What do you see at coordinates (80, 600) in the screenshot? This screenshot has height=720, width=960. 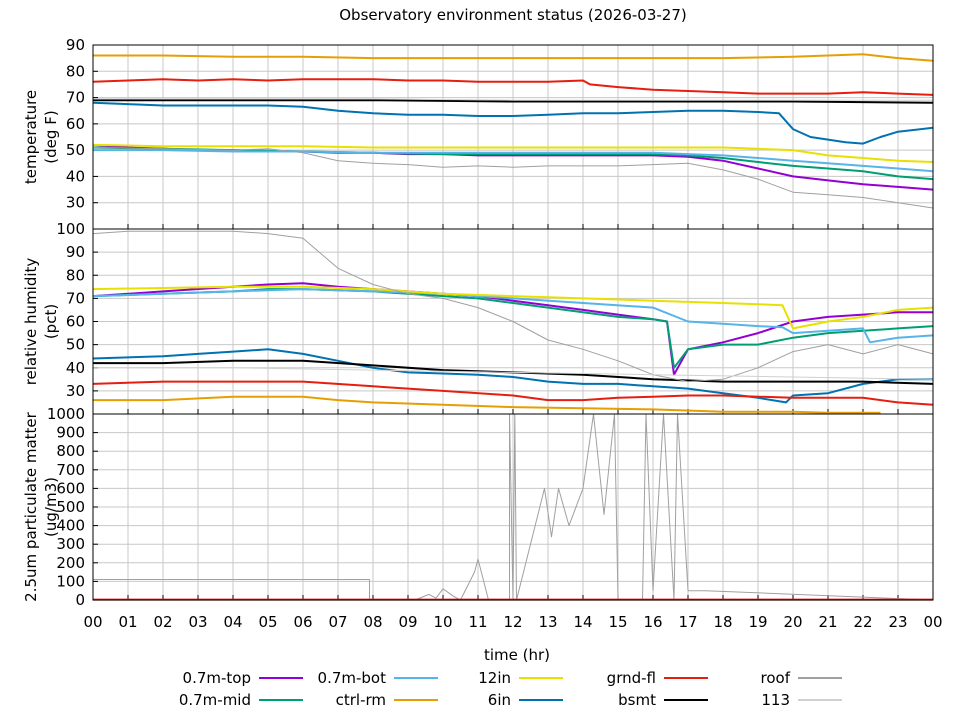 I see `y-tick-label: 0` at bounding box center [80, 600].